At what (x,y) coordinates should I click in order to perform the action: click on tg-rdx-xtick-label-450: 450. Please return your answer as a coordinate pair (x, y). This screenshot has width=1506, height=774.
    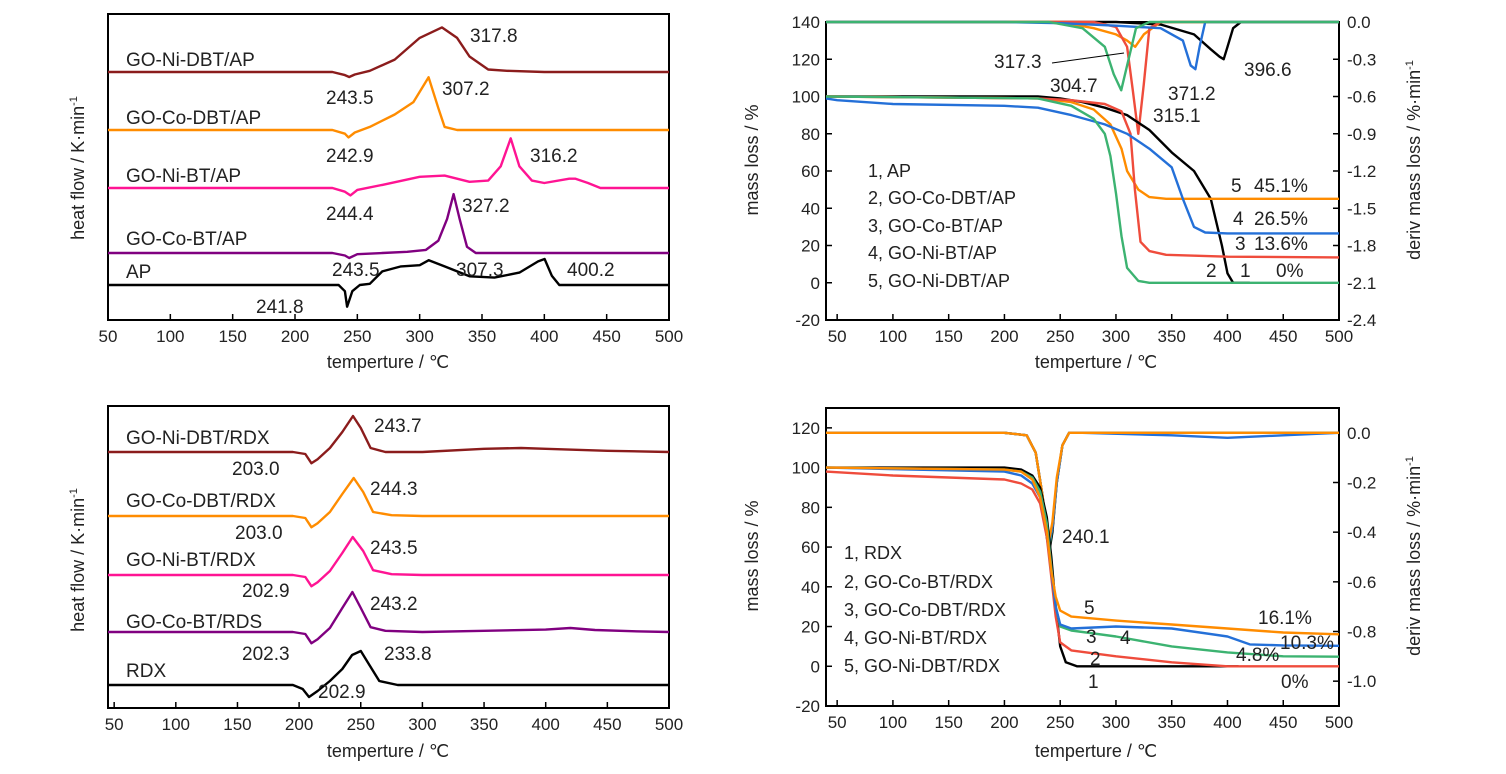
    Looking at the image, I should click on (1283, 722).